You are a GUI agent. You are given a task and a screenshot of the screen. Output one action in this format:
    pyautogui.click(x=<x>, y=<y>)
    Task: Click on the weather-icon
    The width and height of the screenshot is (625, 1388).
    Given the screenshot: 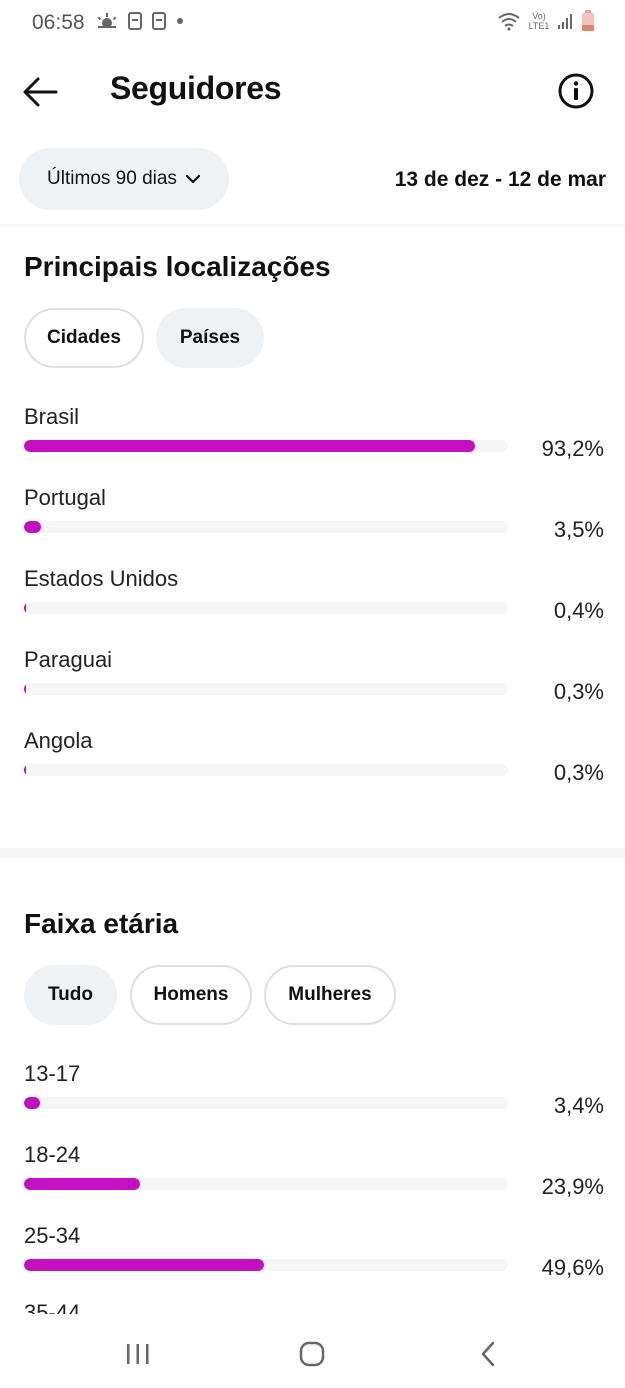 What is the action you would take?
    pyautogui.click(x=107, y=20)
    